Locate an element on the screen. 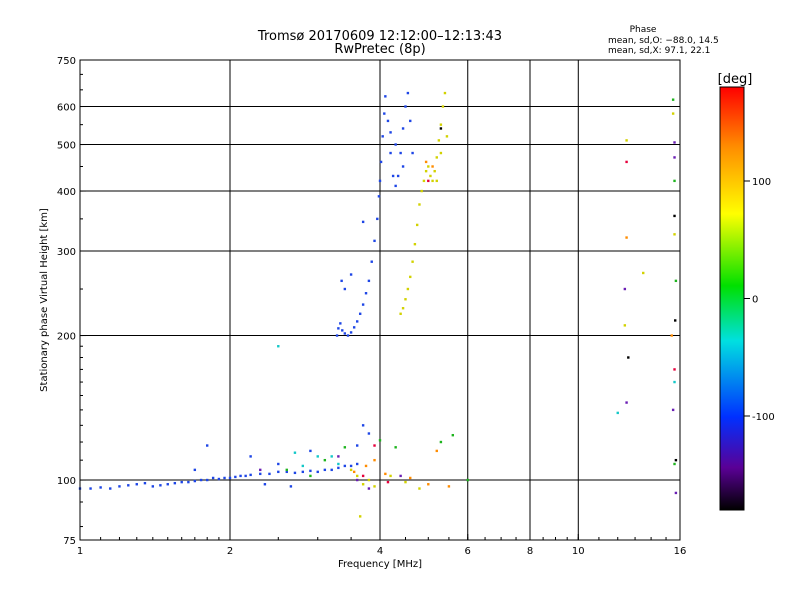 Image resolution: width=800 pixels, height=600 pixels. stats-heading: Phase is located at coordinates (643, 30).